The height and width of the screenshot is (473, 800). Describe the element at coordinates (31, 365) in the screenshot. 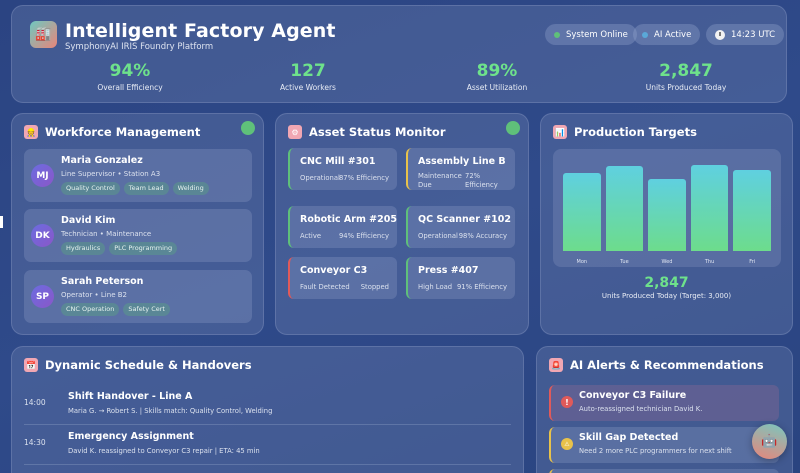

I see `calendar-icon: 📅` at that location.